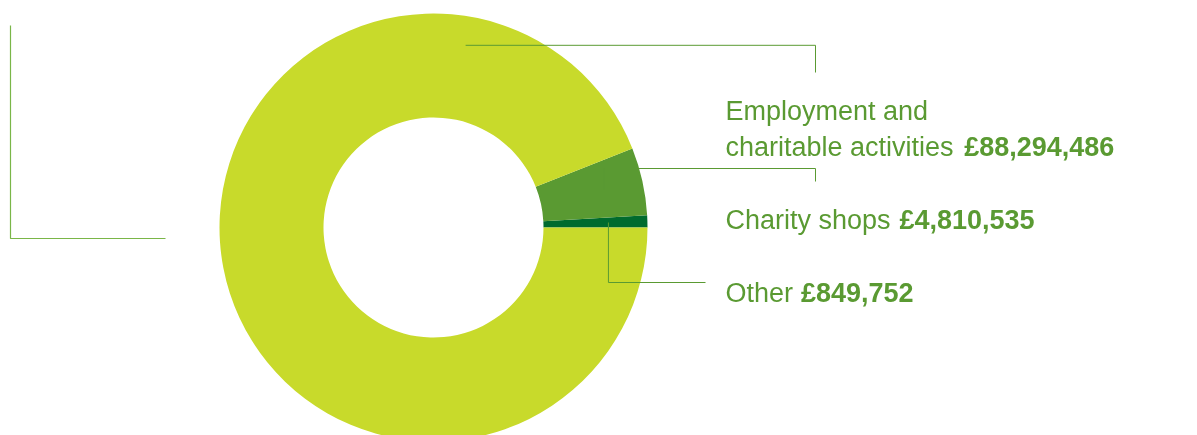  What do you see at coordinates (857, 292) in the screenshot?
I see `data-label: £849,752` at bounding box center [857, 292].